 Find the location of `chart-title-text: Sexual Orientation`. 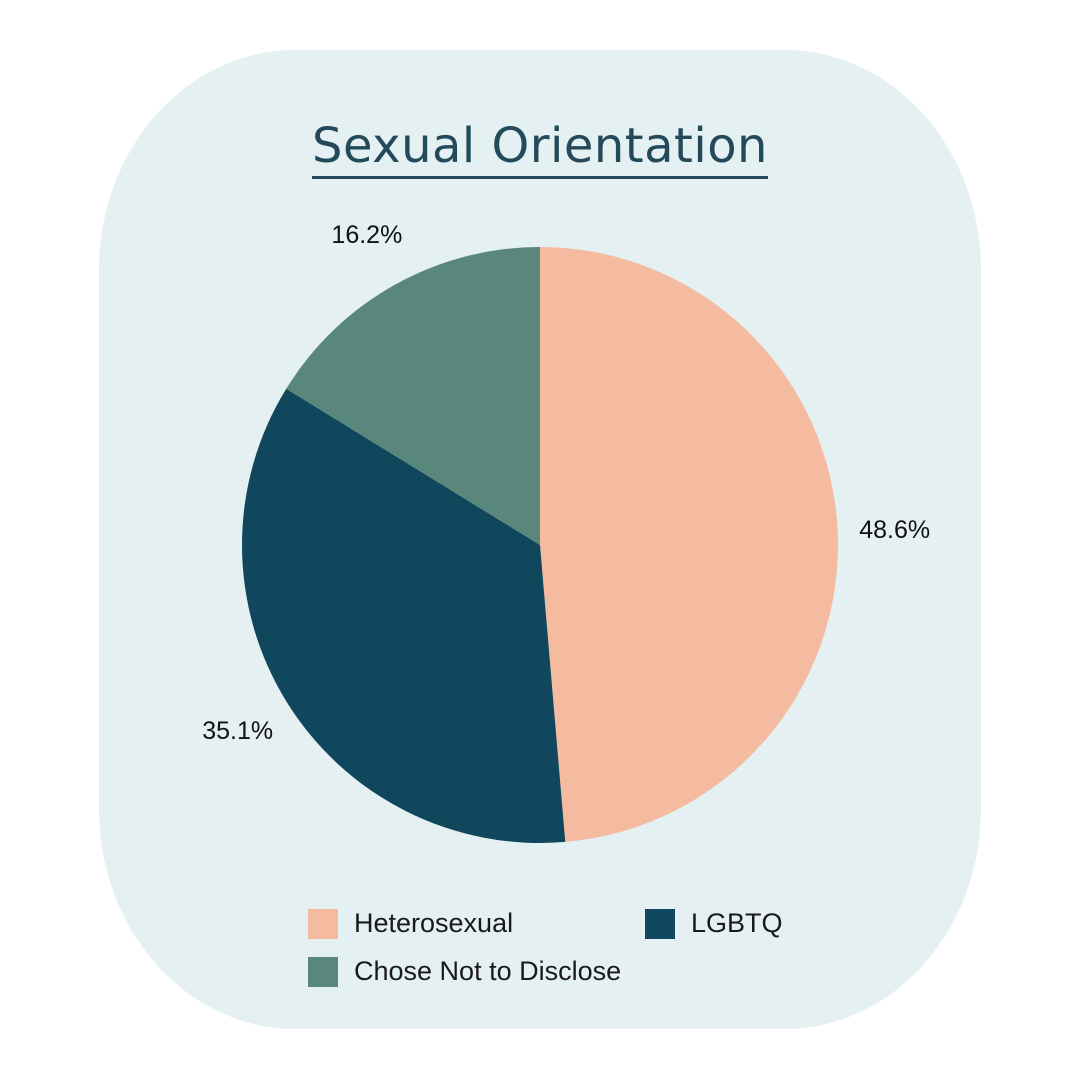

chart-title-text: Sexual Orientation is located at coordinates (540, 148).